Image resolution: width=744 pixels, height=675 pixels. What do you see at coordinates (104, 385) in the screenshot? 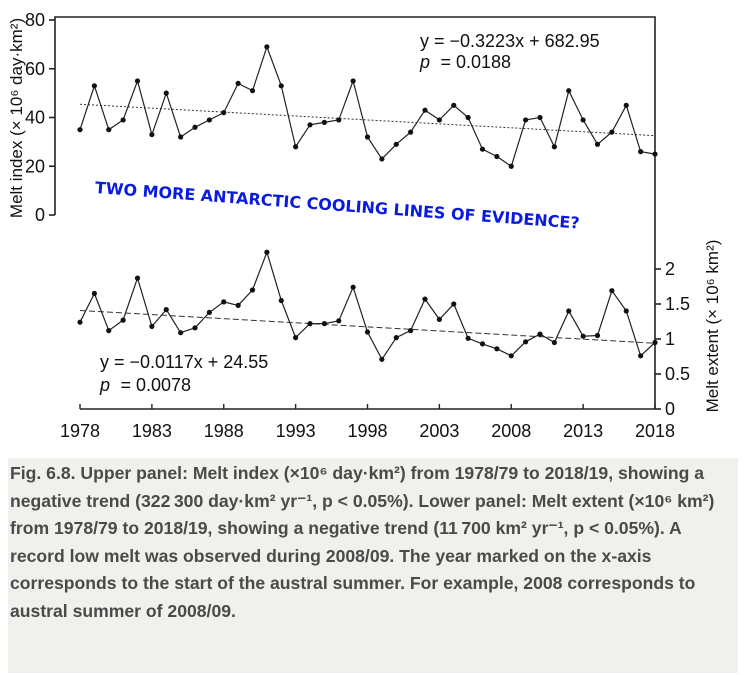
I see `lower-p-symbol: p` at bounding box center [104, 385].